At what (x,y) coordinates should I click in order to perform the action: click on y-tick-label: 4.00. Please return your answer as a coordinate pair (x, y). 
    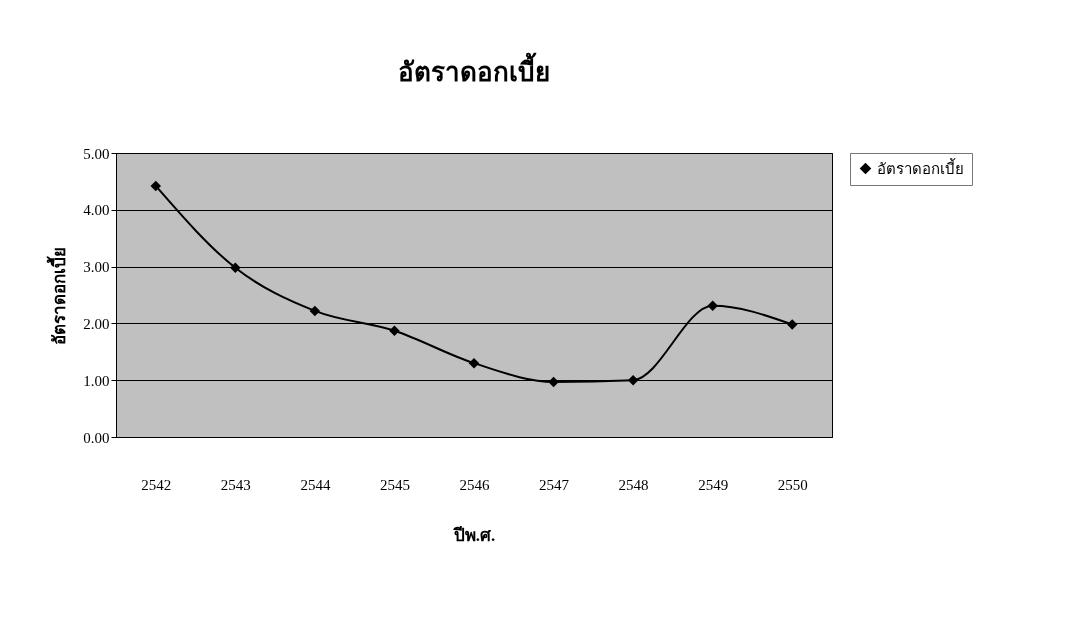
    Looking at the image, I should click on (96, 210).